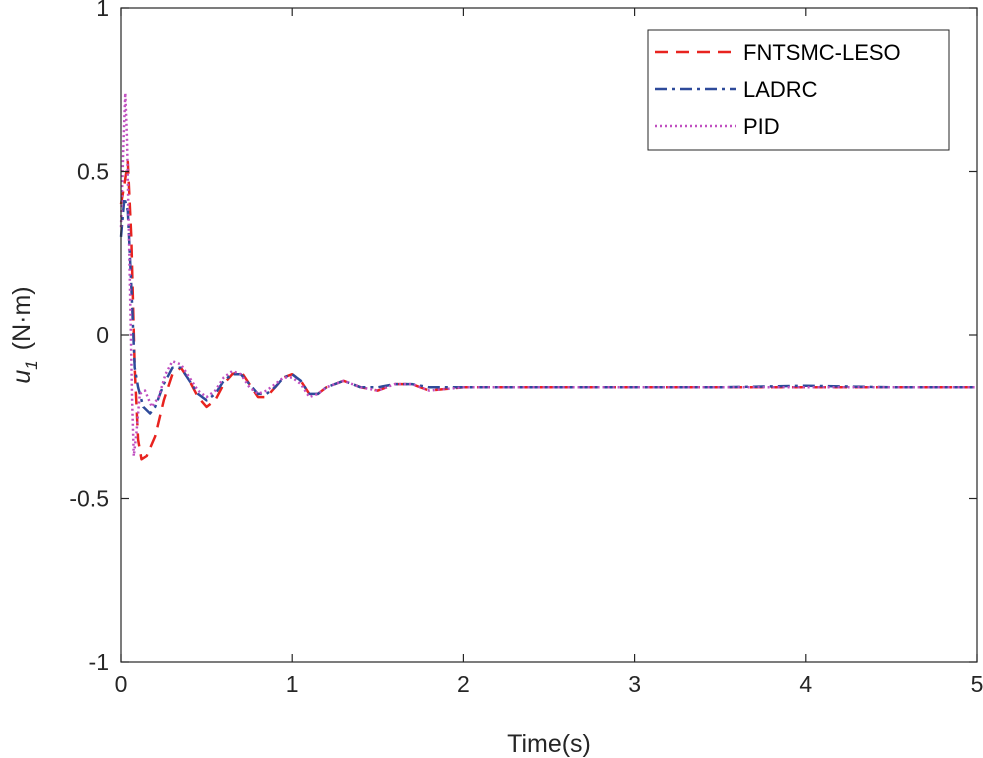  What do you see at coordinates (805, 684) in the screenshot?
I see `x-tick-label: 4` at bounding box center [805, 684].